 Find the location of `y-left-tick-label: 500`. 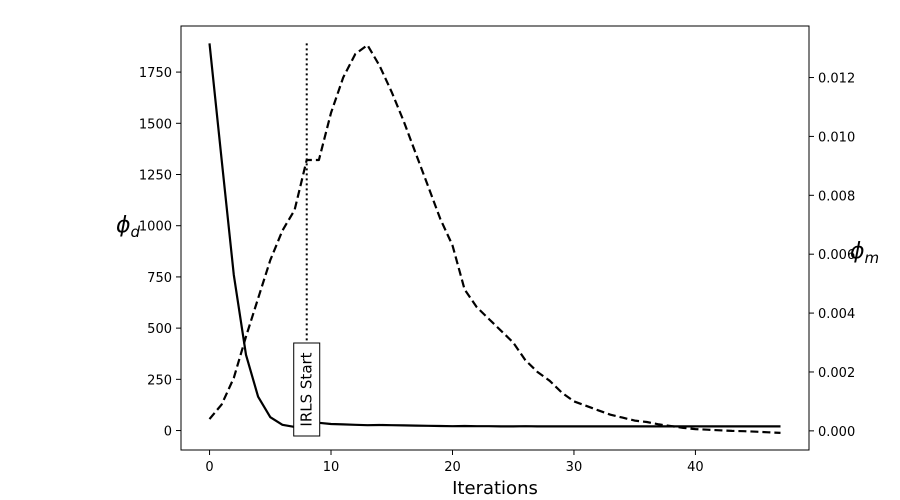

y-left-tick-label: 500 is located at coordinates (159, 329).